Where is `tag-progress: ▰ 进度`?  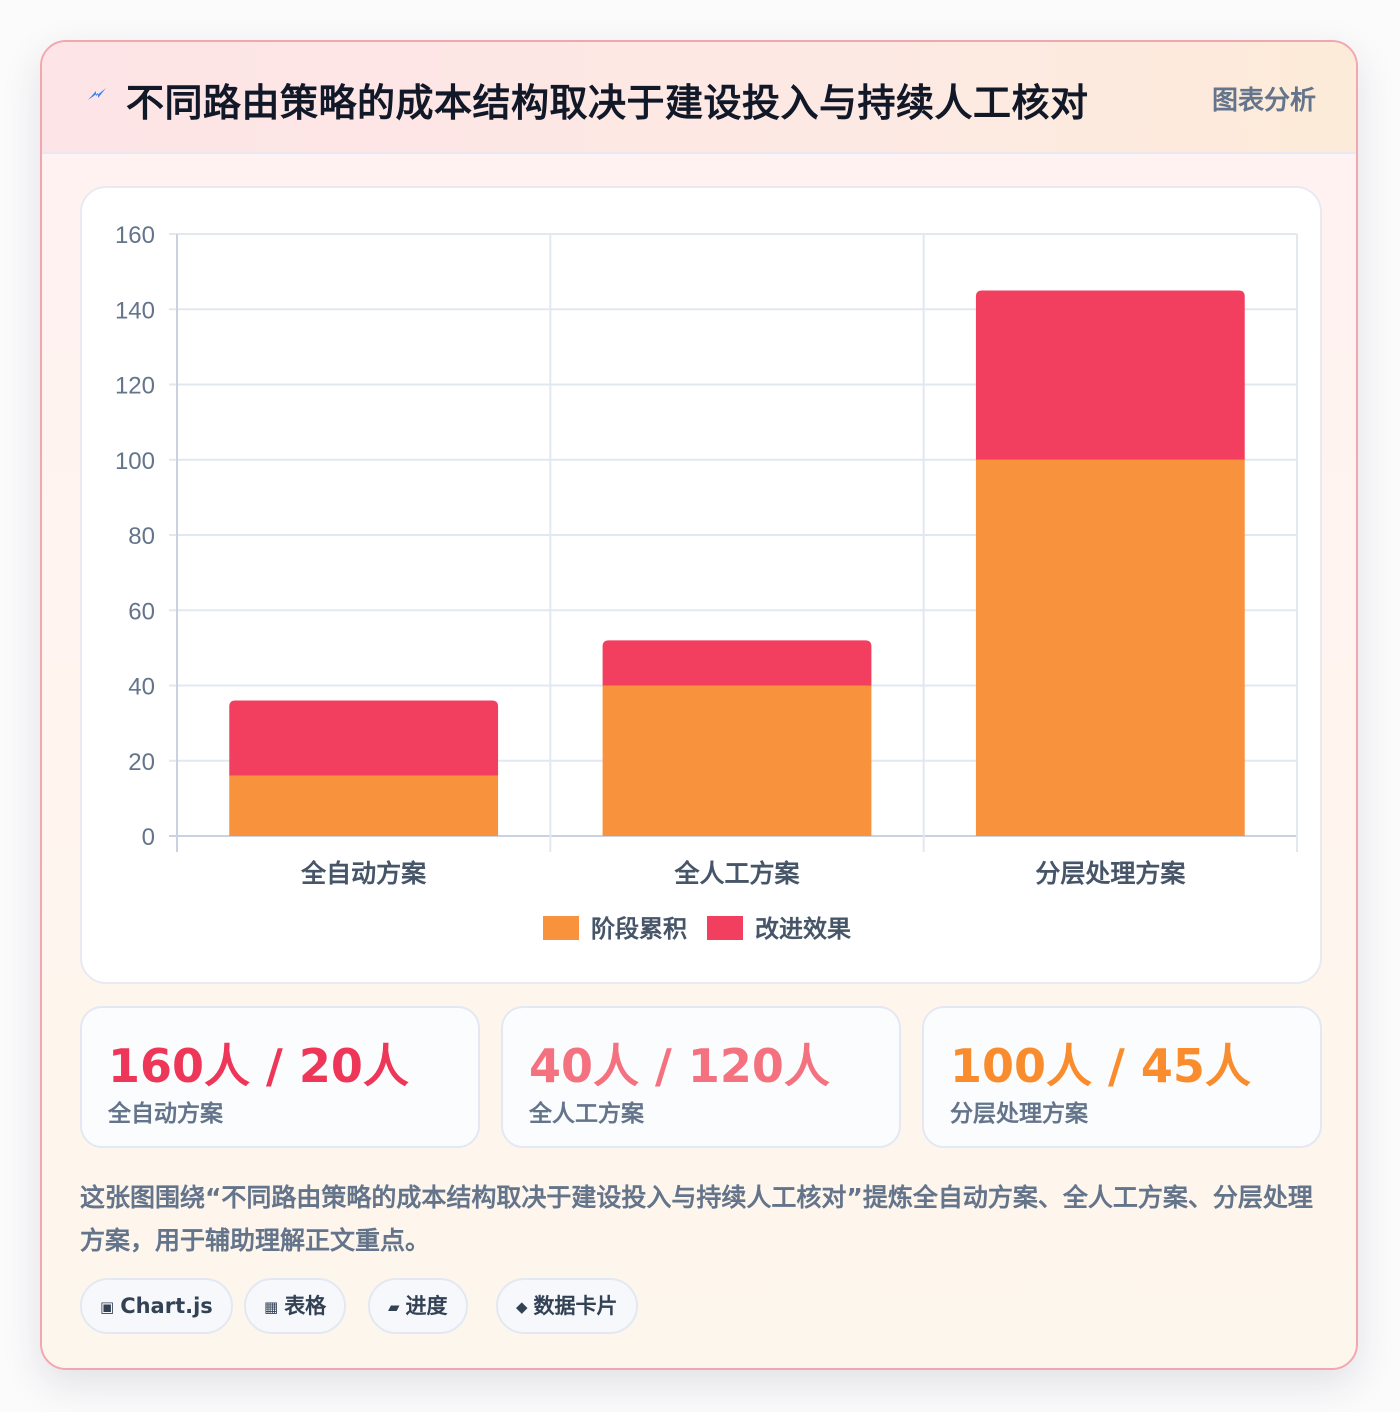 tag-progress: ▰ 进度 is located at coordinates (418, 1306).